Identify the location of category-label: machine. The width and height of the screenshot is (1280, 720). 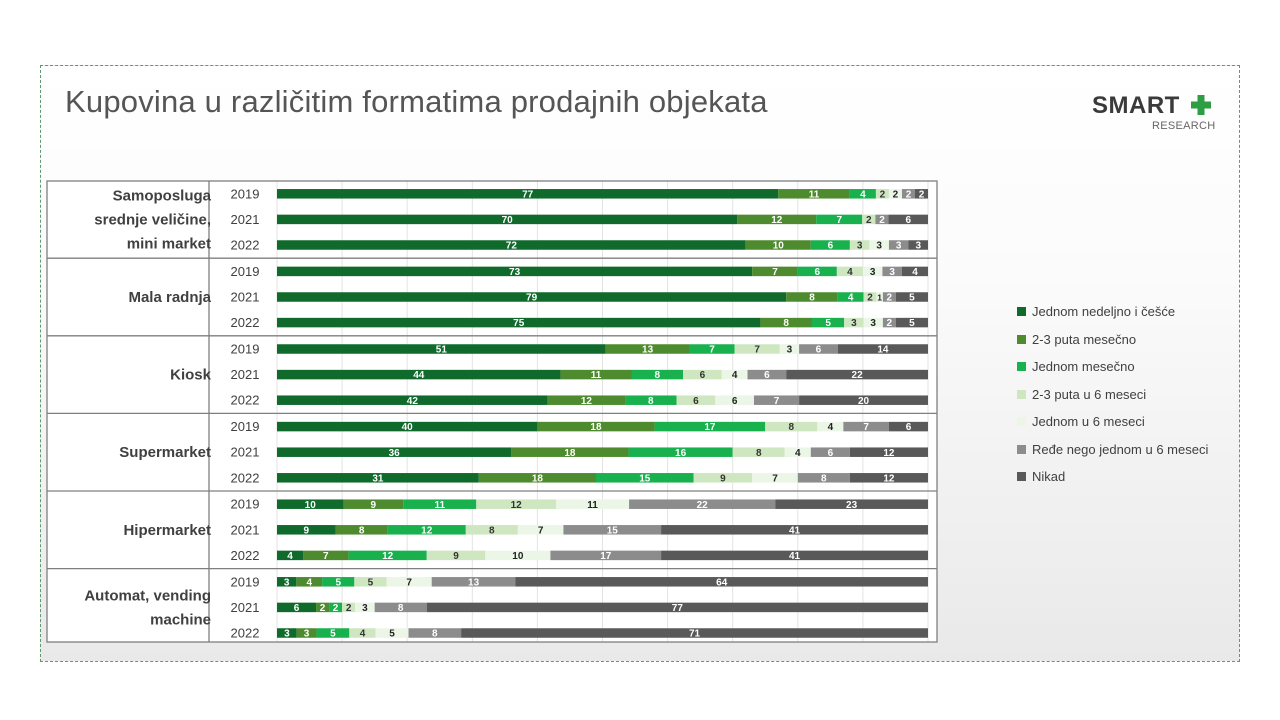
(180, 619).